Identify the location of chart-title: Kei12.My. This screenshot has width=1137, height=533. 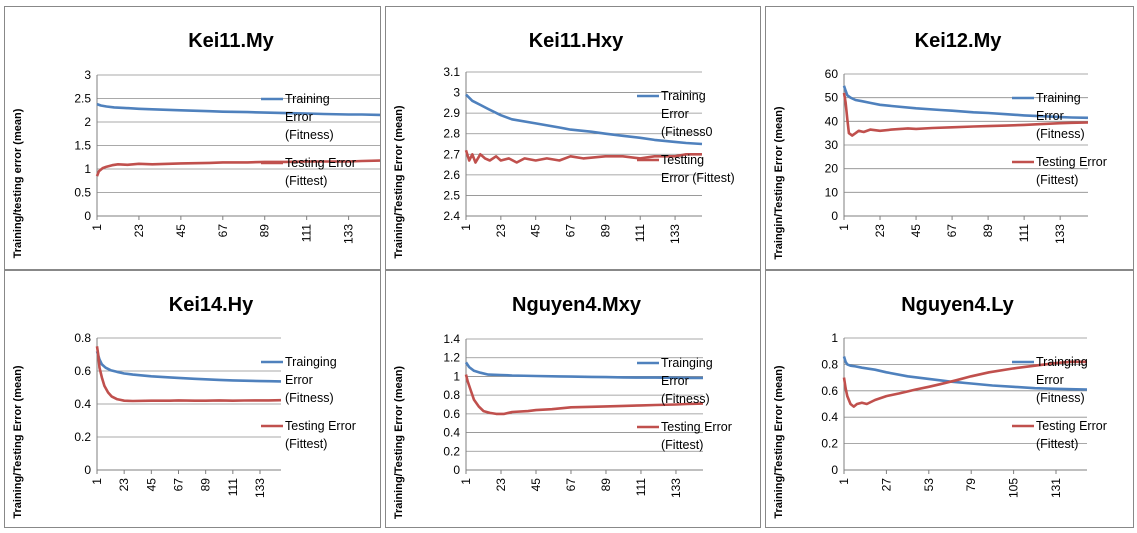
(959, 41).